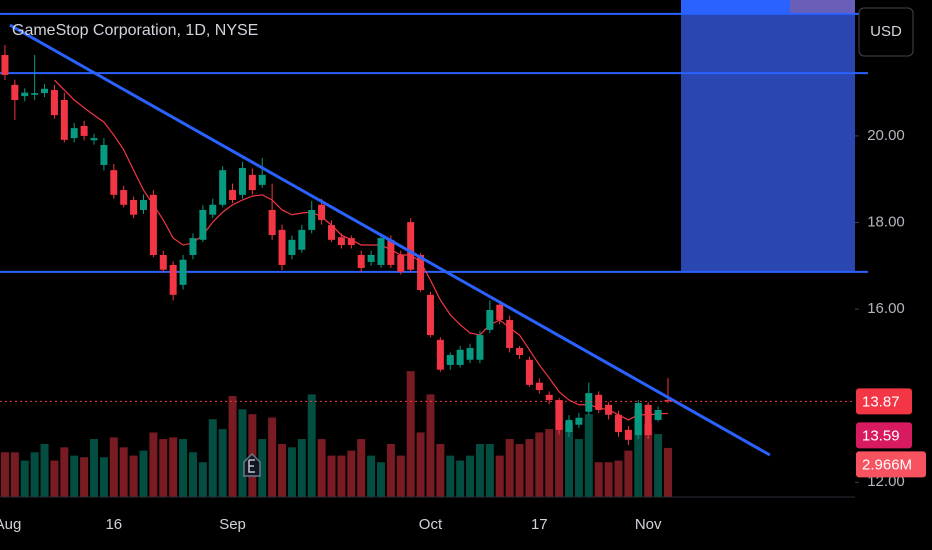  I want to click on currency-button-frame, so click(886, 32).